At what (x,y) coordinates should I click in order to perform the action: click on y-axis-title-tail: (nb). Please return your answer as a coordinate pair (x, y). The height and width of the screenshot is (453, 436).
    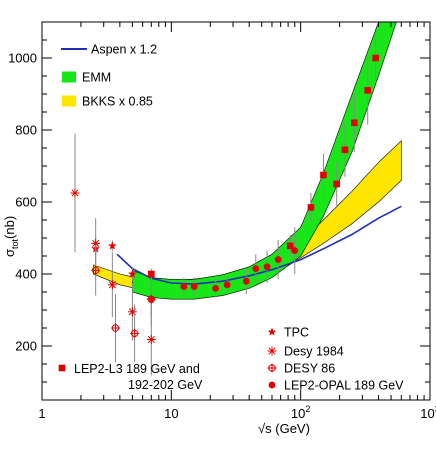
    Looking at the image, I should click on (9, 227).